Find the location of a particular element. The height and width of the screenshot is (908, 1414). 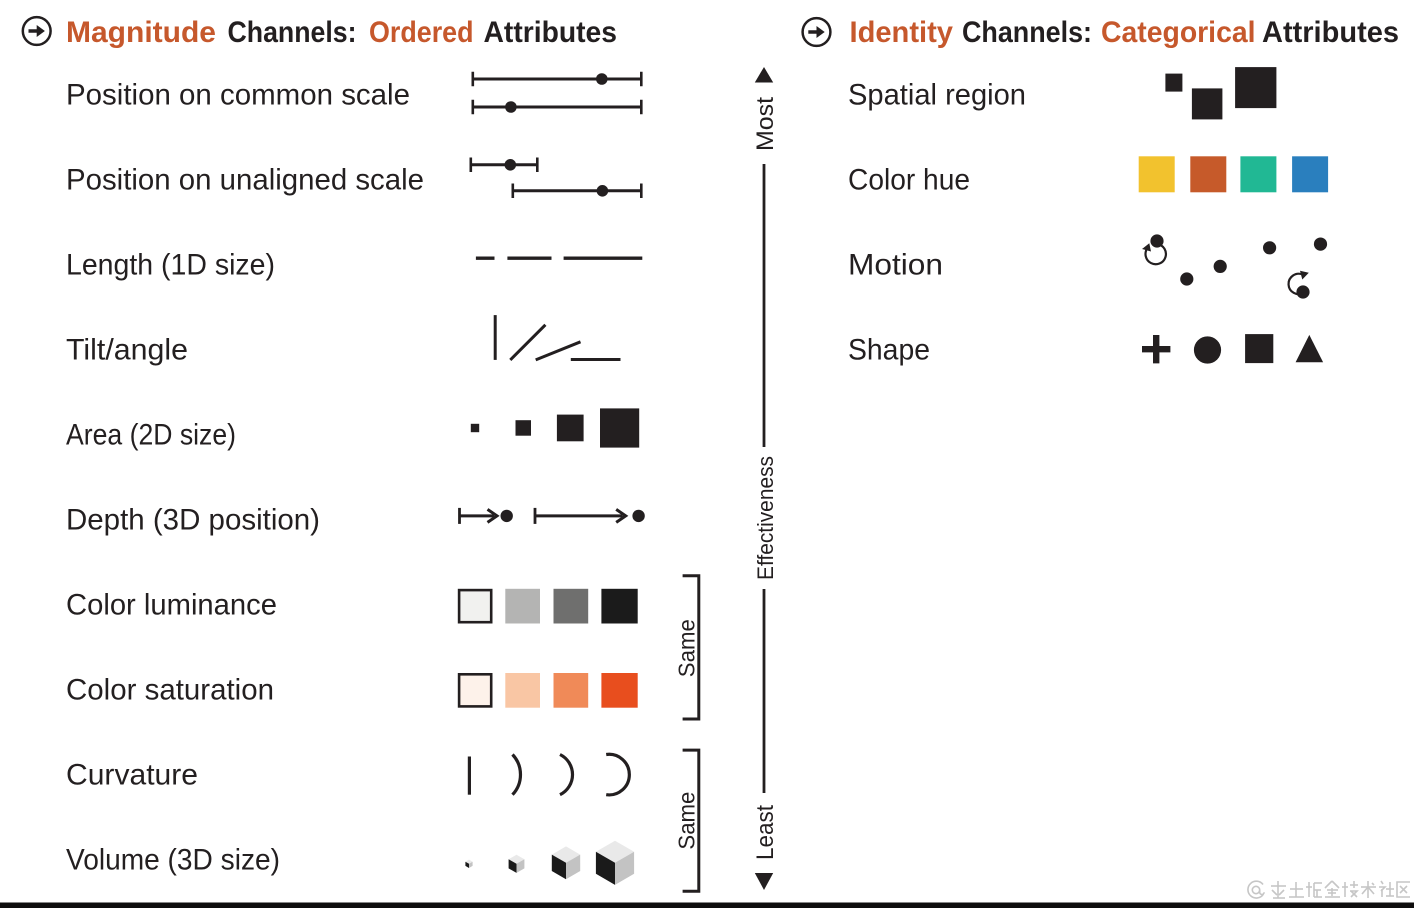

svg-text: Color hue is located at coordinates (909, 180).